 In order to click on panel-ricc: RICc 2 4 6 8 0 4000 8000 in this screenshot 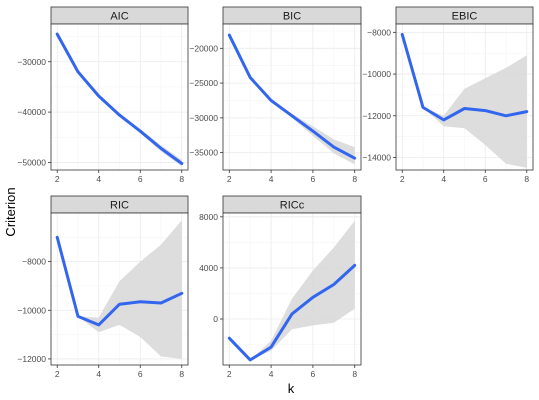, I will do `click(280, 287)`.